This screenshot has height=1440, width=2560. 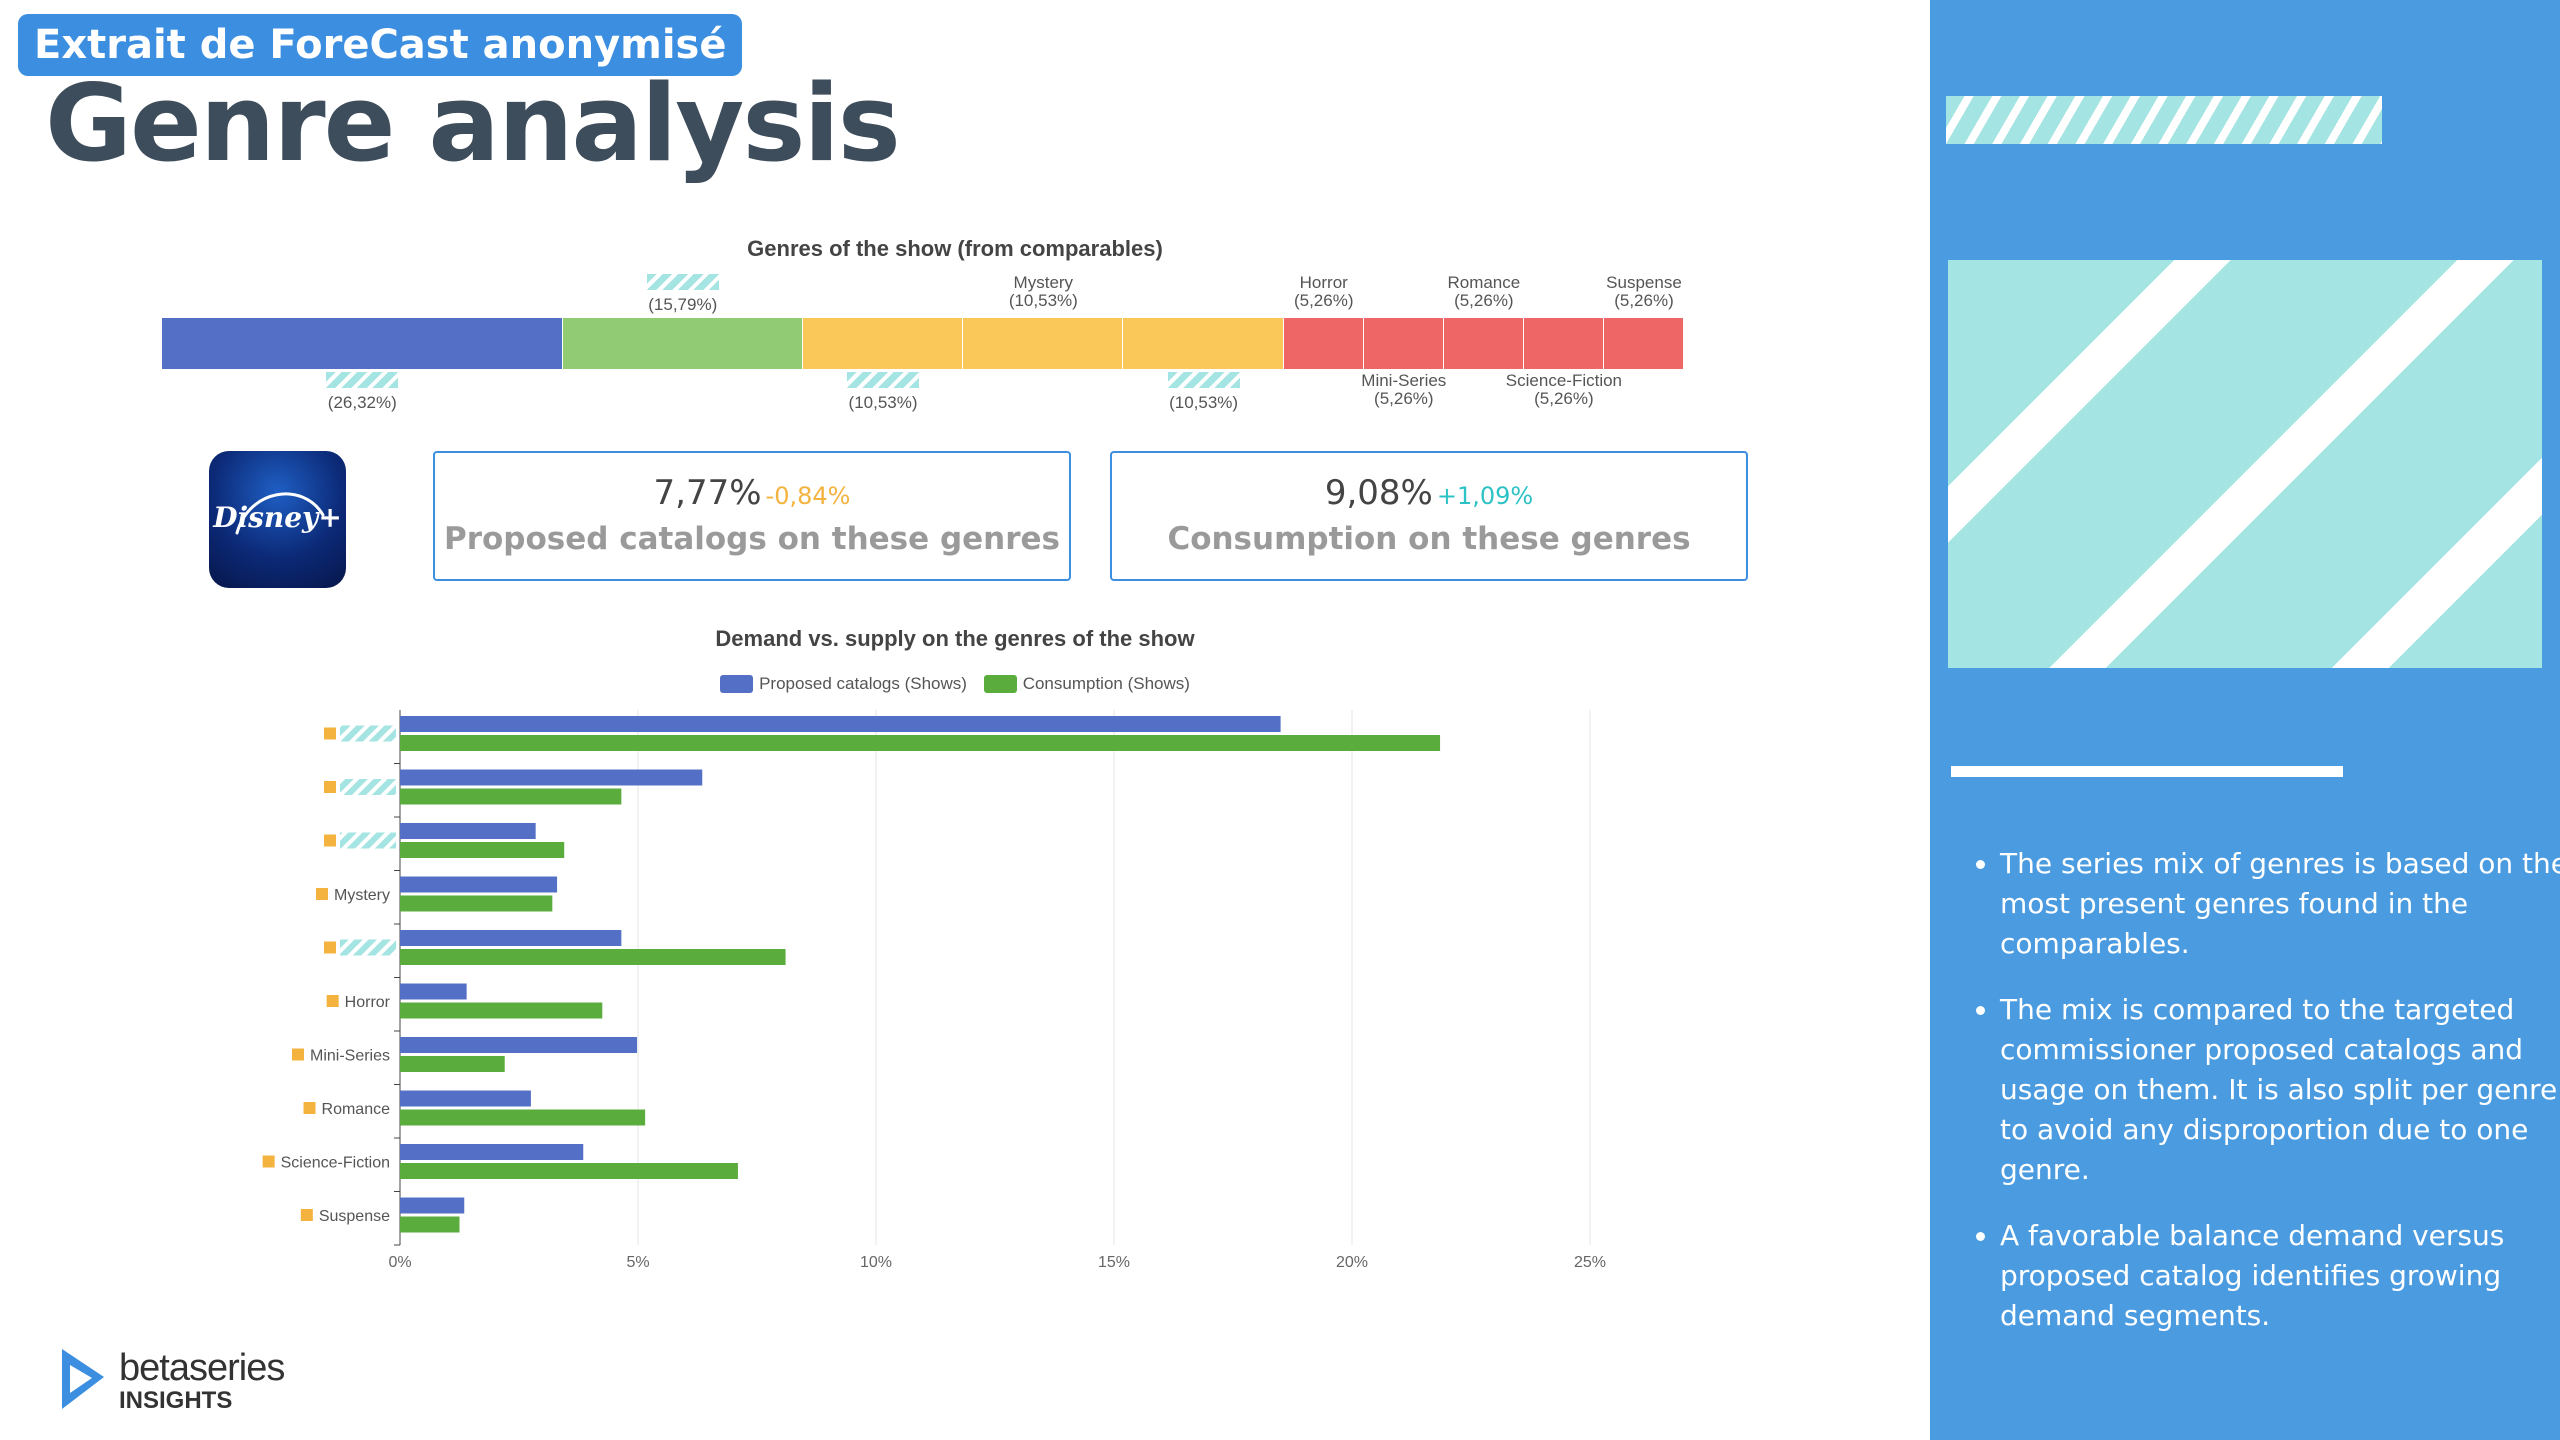 What do you see at coordinates (1484, 282) in the screenshot?
I see `genre-name: Romance` at bounding box center [1484, 282].